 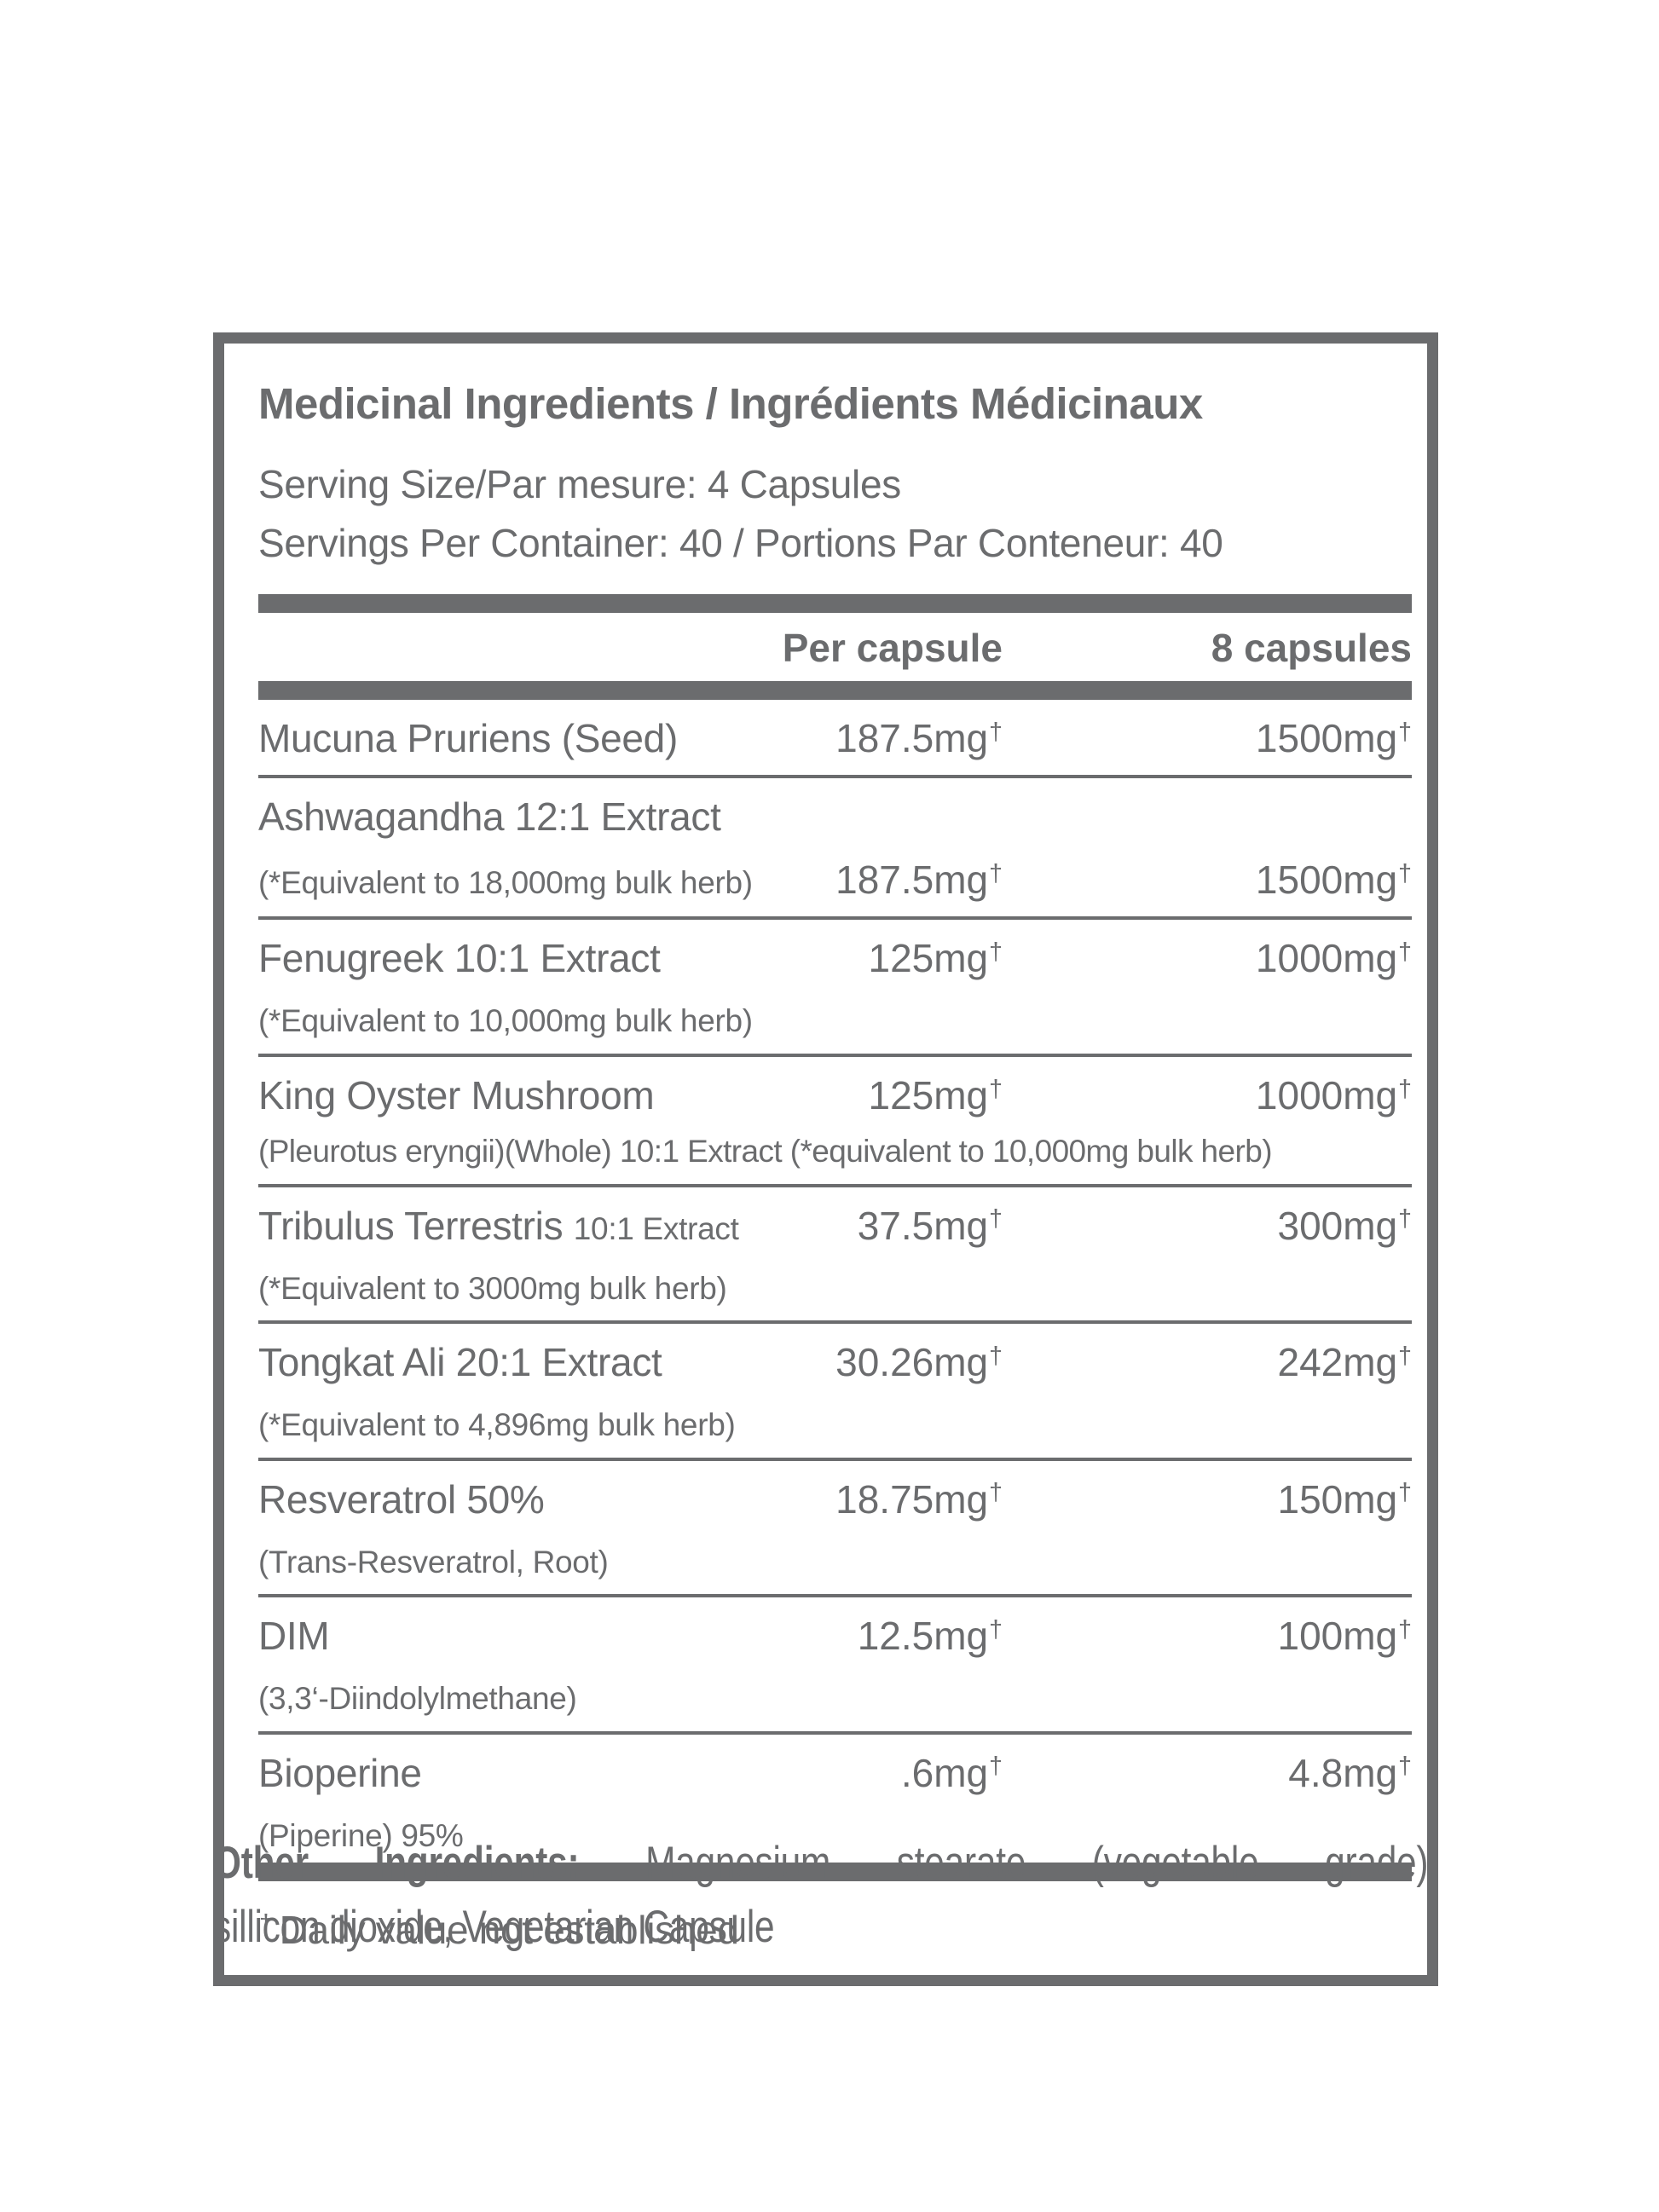 What do you see at coordinates (361, 1835) in the screenshot?
I see `ingredient-note: (Piperine) 95%` at bounding box center [361, 1835].